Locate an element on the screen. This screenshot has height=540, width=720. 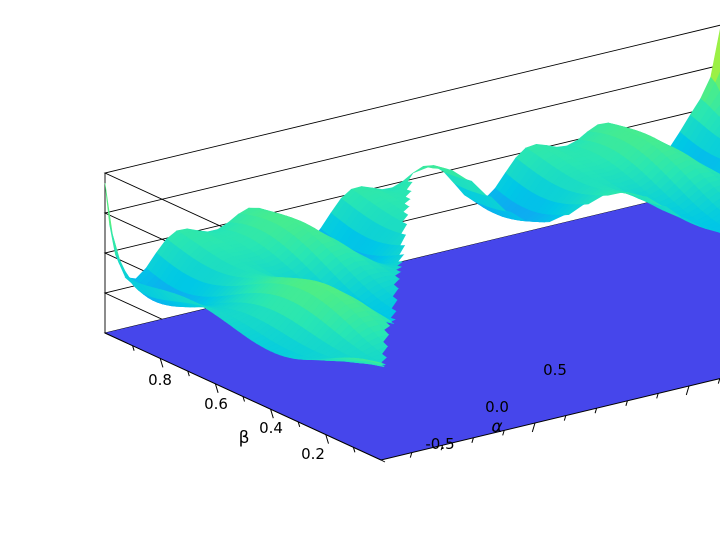
beta-tick-label: 0.2 is located at coordinates (313, 454).